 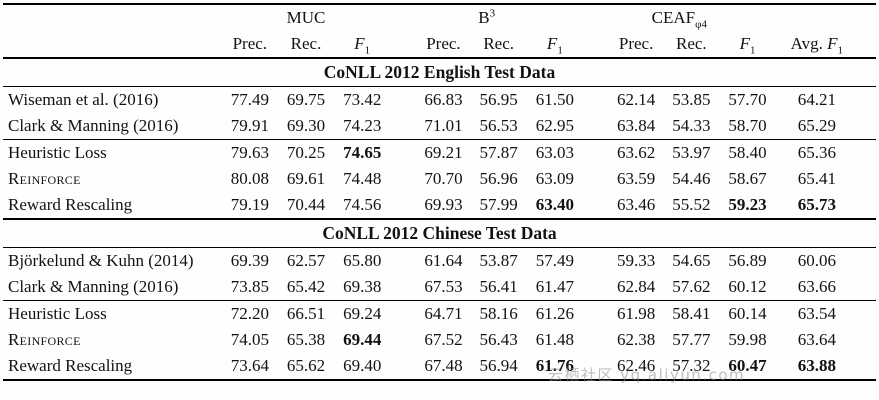 What do you see at coordinates (747, 125) in the screenshot?
I see `metric-value: 58.70` at bounding box center [747, 125].